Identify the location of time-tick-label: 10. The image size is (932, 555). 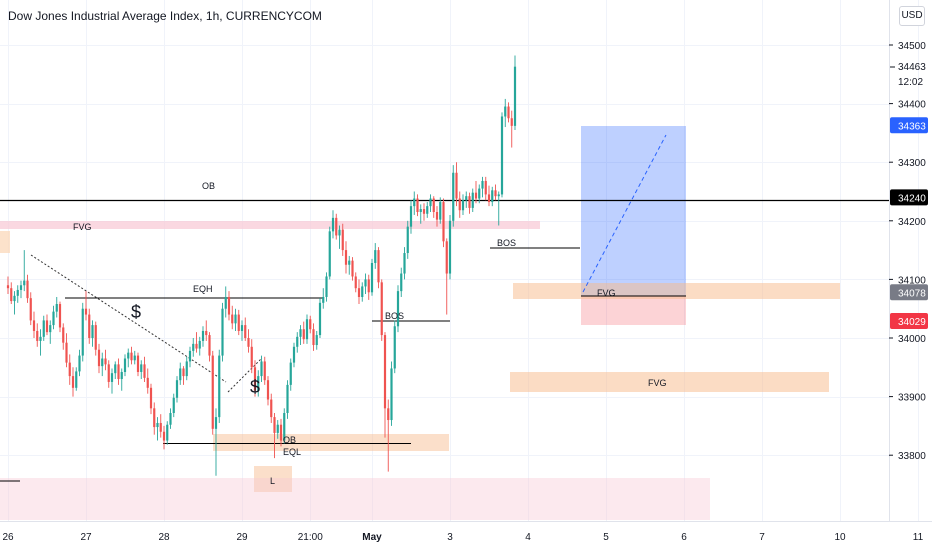
(840, 537).